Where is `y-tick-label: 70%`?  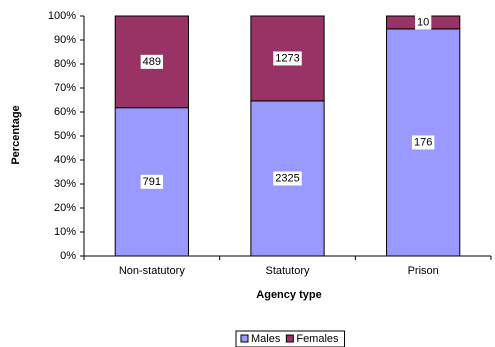 y-tick-label: 70% is located at coordinates (65, 88).